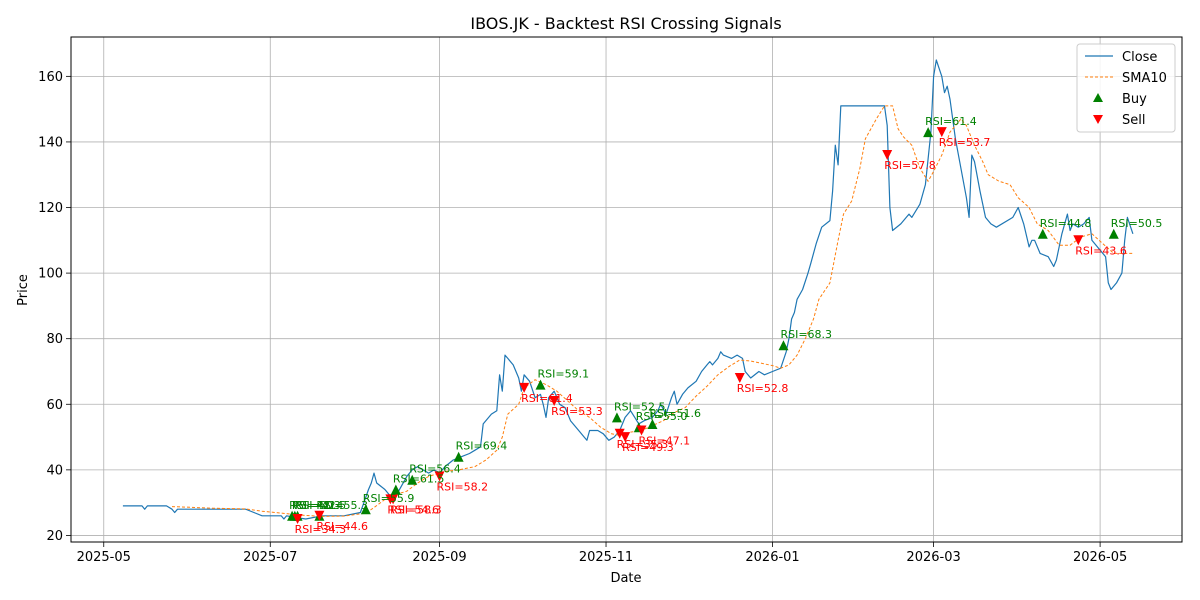 This screenshot has width=1200, height=600. Describe the element at coordinates (965, 142) in the screenshot. I see `sell-annotation: RSI=53.7` at that location.